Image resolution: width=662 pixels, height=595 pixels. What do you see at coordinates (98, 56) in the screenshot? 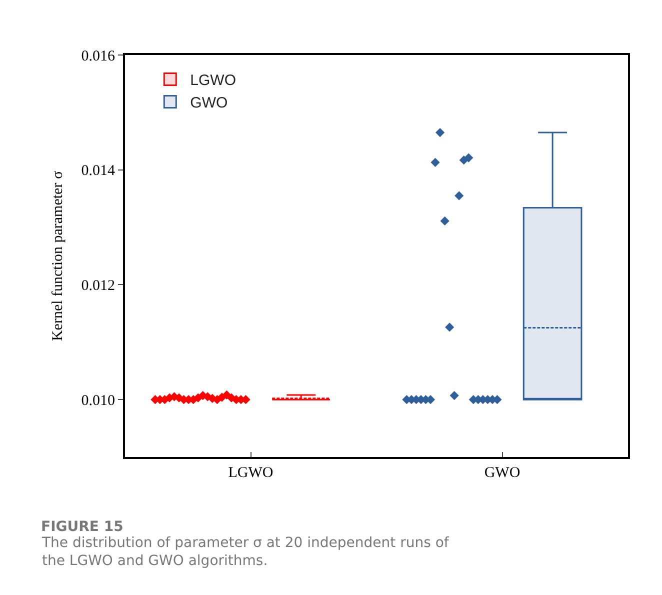
I see `y-tick-label: 0.016` at bounding box center [98, 56].